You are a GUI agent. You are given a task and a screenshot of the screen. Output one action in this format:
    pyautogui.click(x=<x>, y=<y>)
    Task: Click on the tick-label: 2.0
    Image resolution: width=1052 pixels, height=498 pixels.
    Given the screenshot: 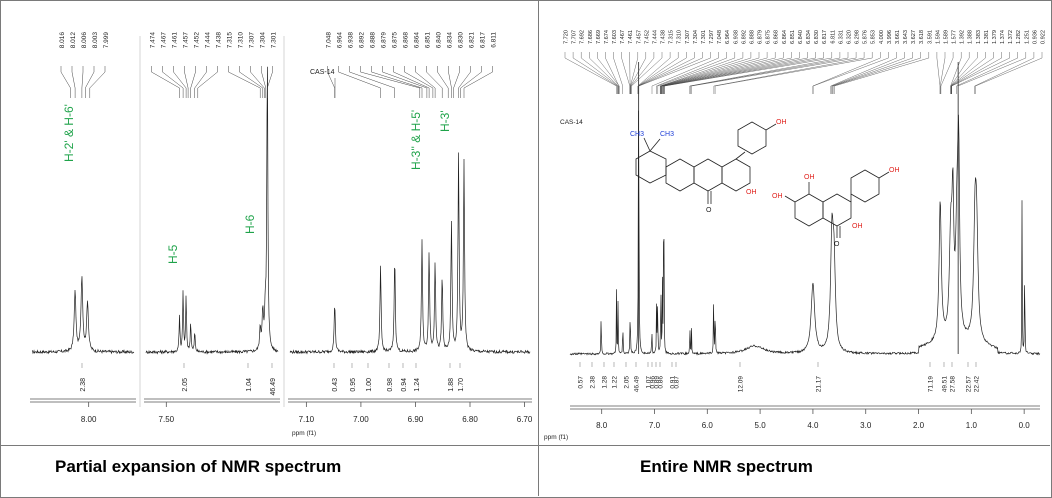 What is the action you would take?
    pyautogui.click(x=919, y=425)
    